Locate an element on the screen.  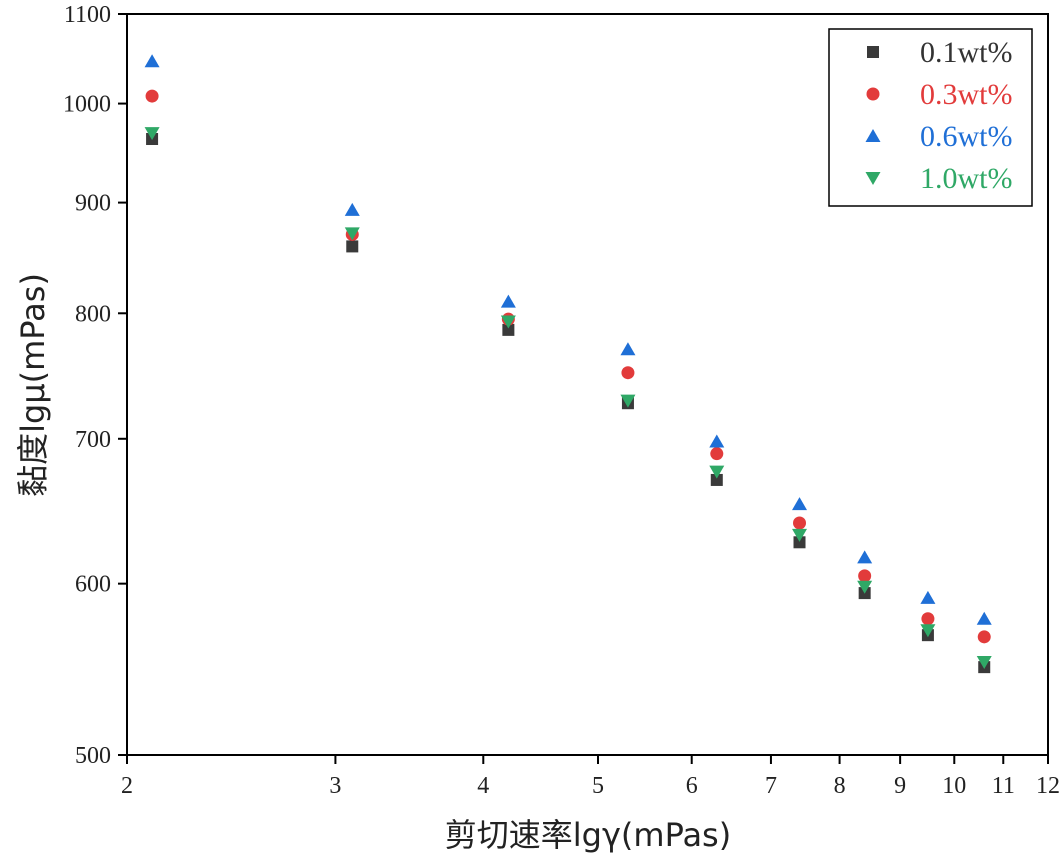
x-tick-label: 2 is located at coordinates (127, 786).